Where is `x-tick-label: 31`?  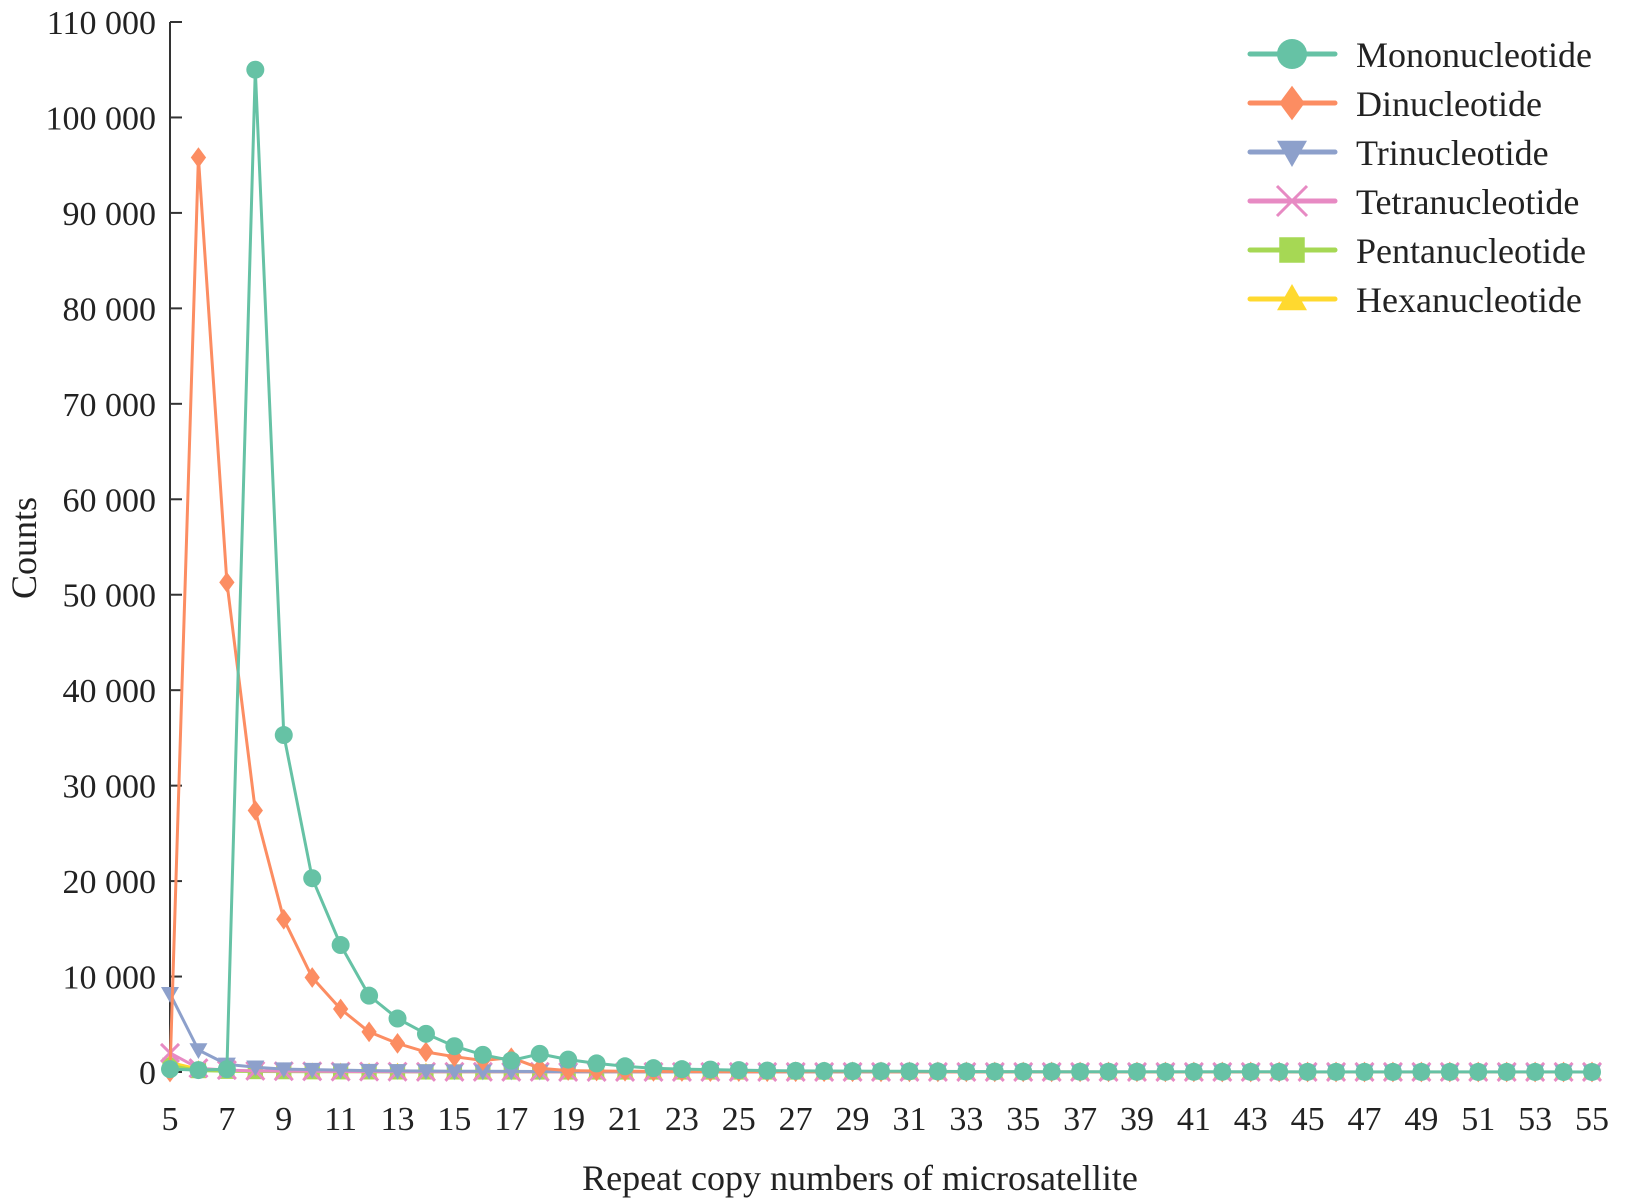
x-tick-label: 31 is located at coordinates (909, 1119).